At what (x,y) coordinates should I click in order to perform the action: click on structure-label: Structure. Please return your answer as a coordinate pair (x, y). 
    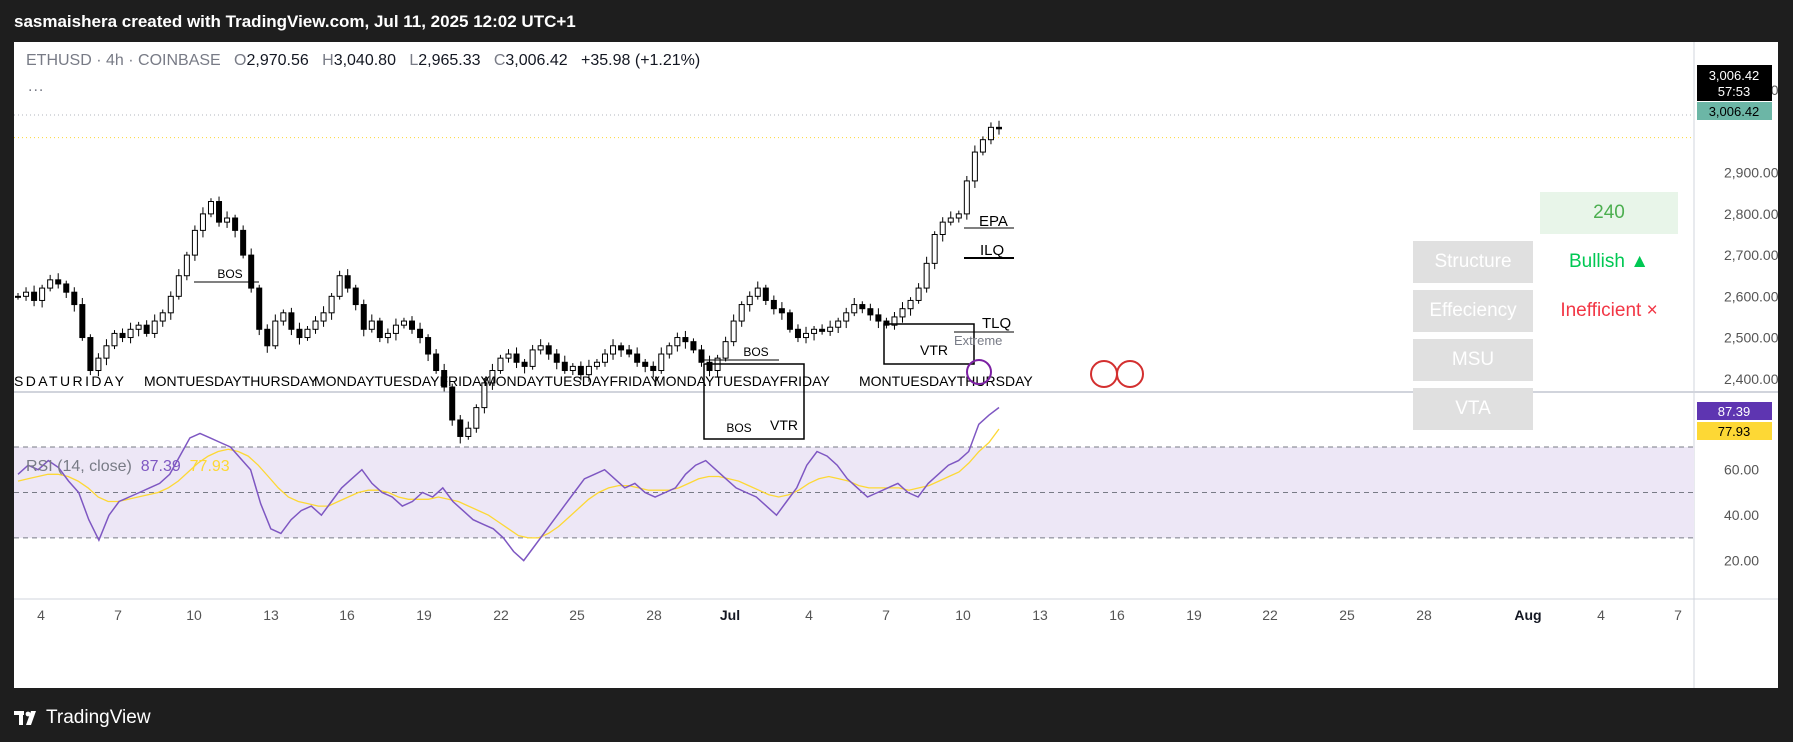
    Looking at the image, I should click on (1473, 262).